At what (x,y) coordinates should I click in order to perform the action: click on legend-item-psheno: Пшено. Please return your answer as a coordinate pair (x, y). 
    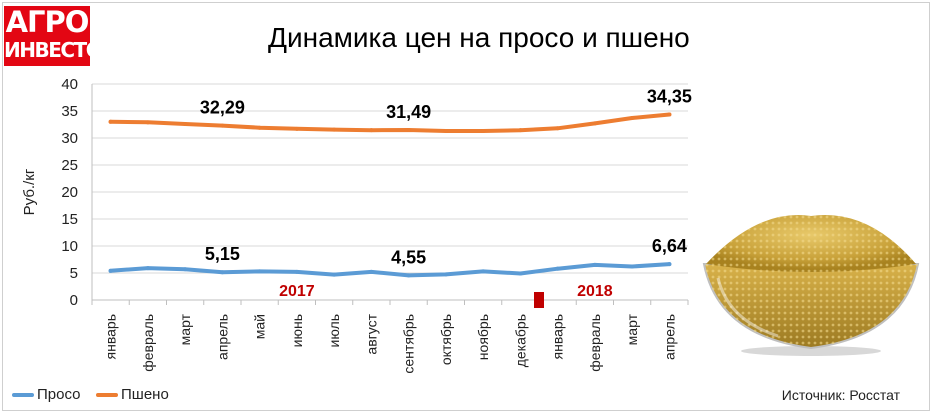
    Looking at the image, I should click on (132, 394).